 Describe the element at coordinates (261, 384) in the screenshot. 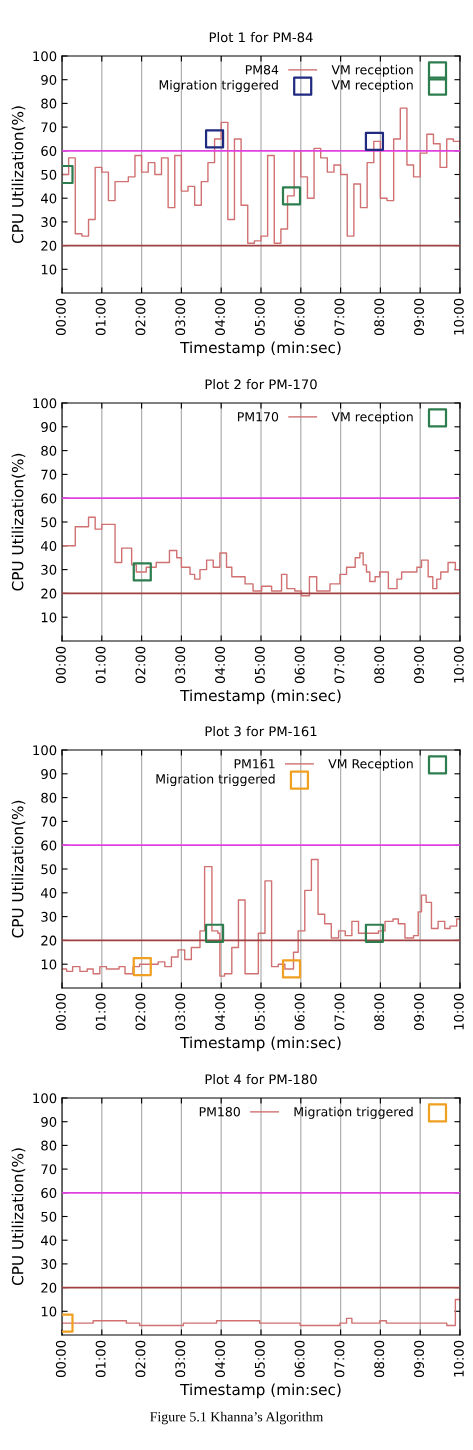

I see `chart-title: Plot 2 for PM-170` at that location.